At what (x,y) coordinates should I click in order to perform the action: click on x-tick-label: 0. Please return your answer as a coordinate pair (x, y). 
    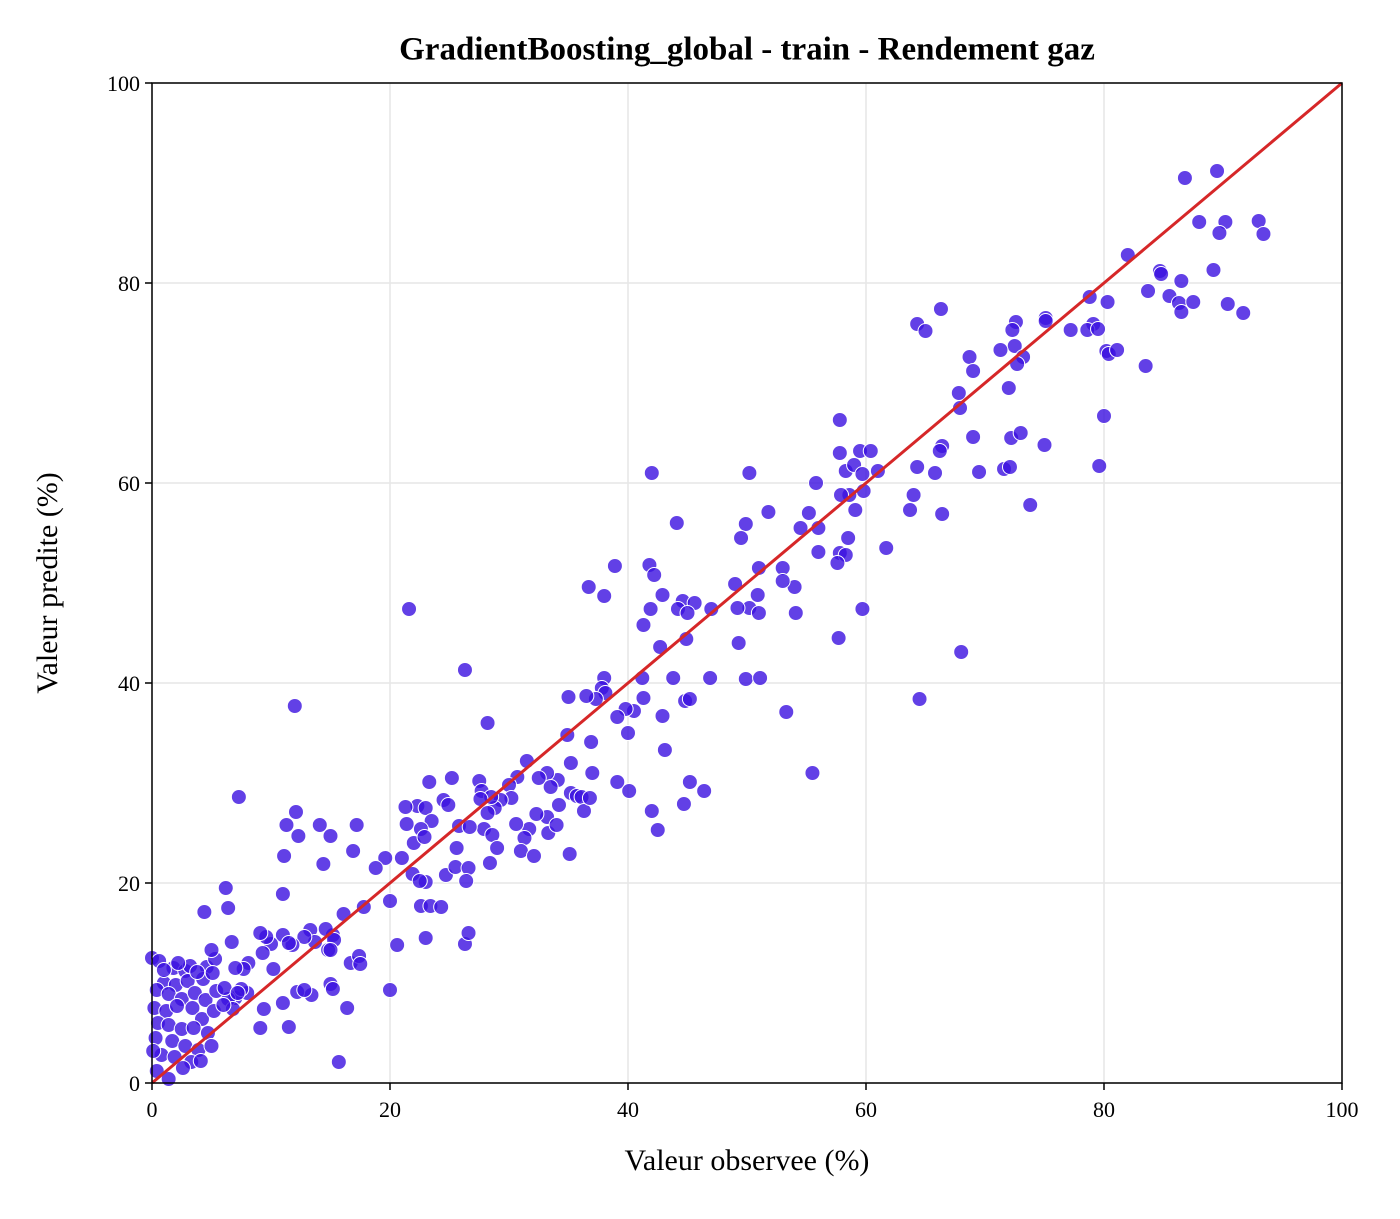
    Looking at the image, I should click on (152, 1109).